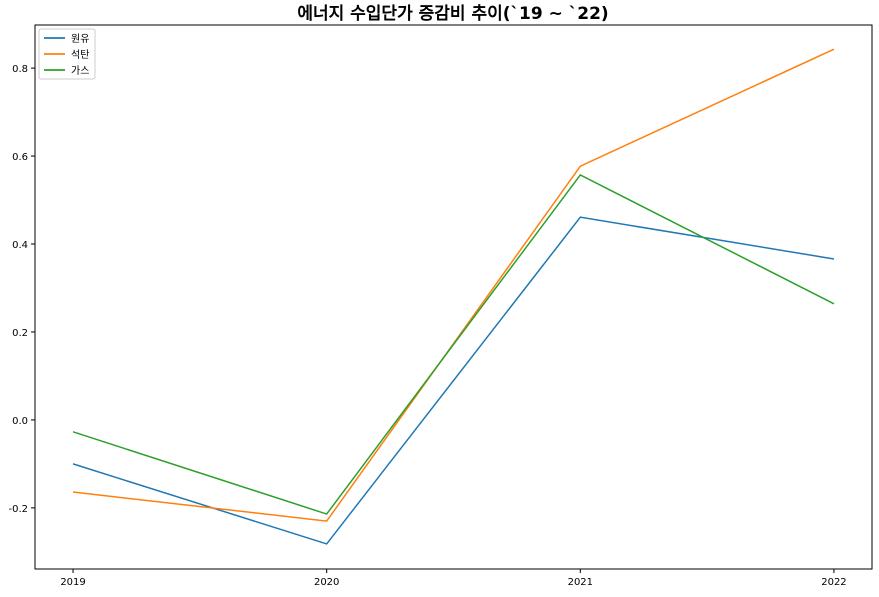 This screenshot has width=879, height=597. What do you see at coordinates (20, 69) in the screenshot?
I see `y-tick-label: 0.8` at bounding box center [20, 69].